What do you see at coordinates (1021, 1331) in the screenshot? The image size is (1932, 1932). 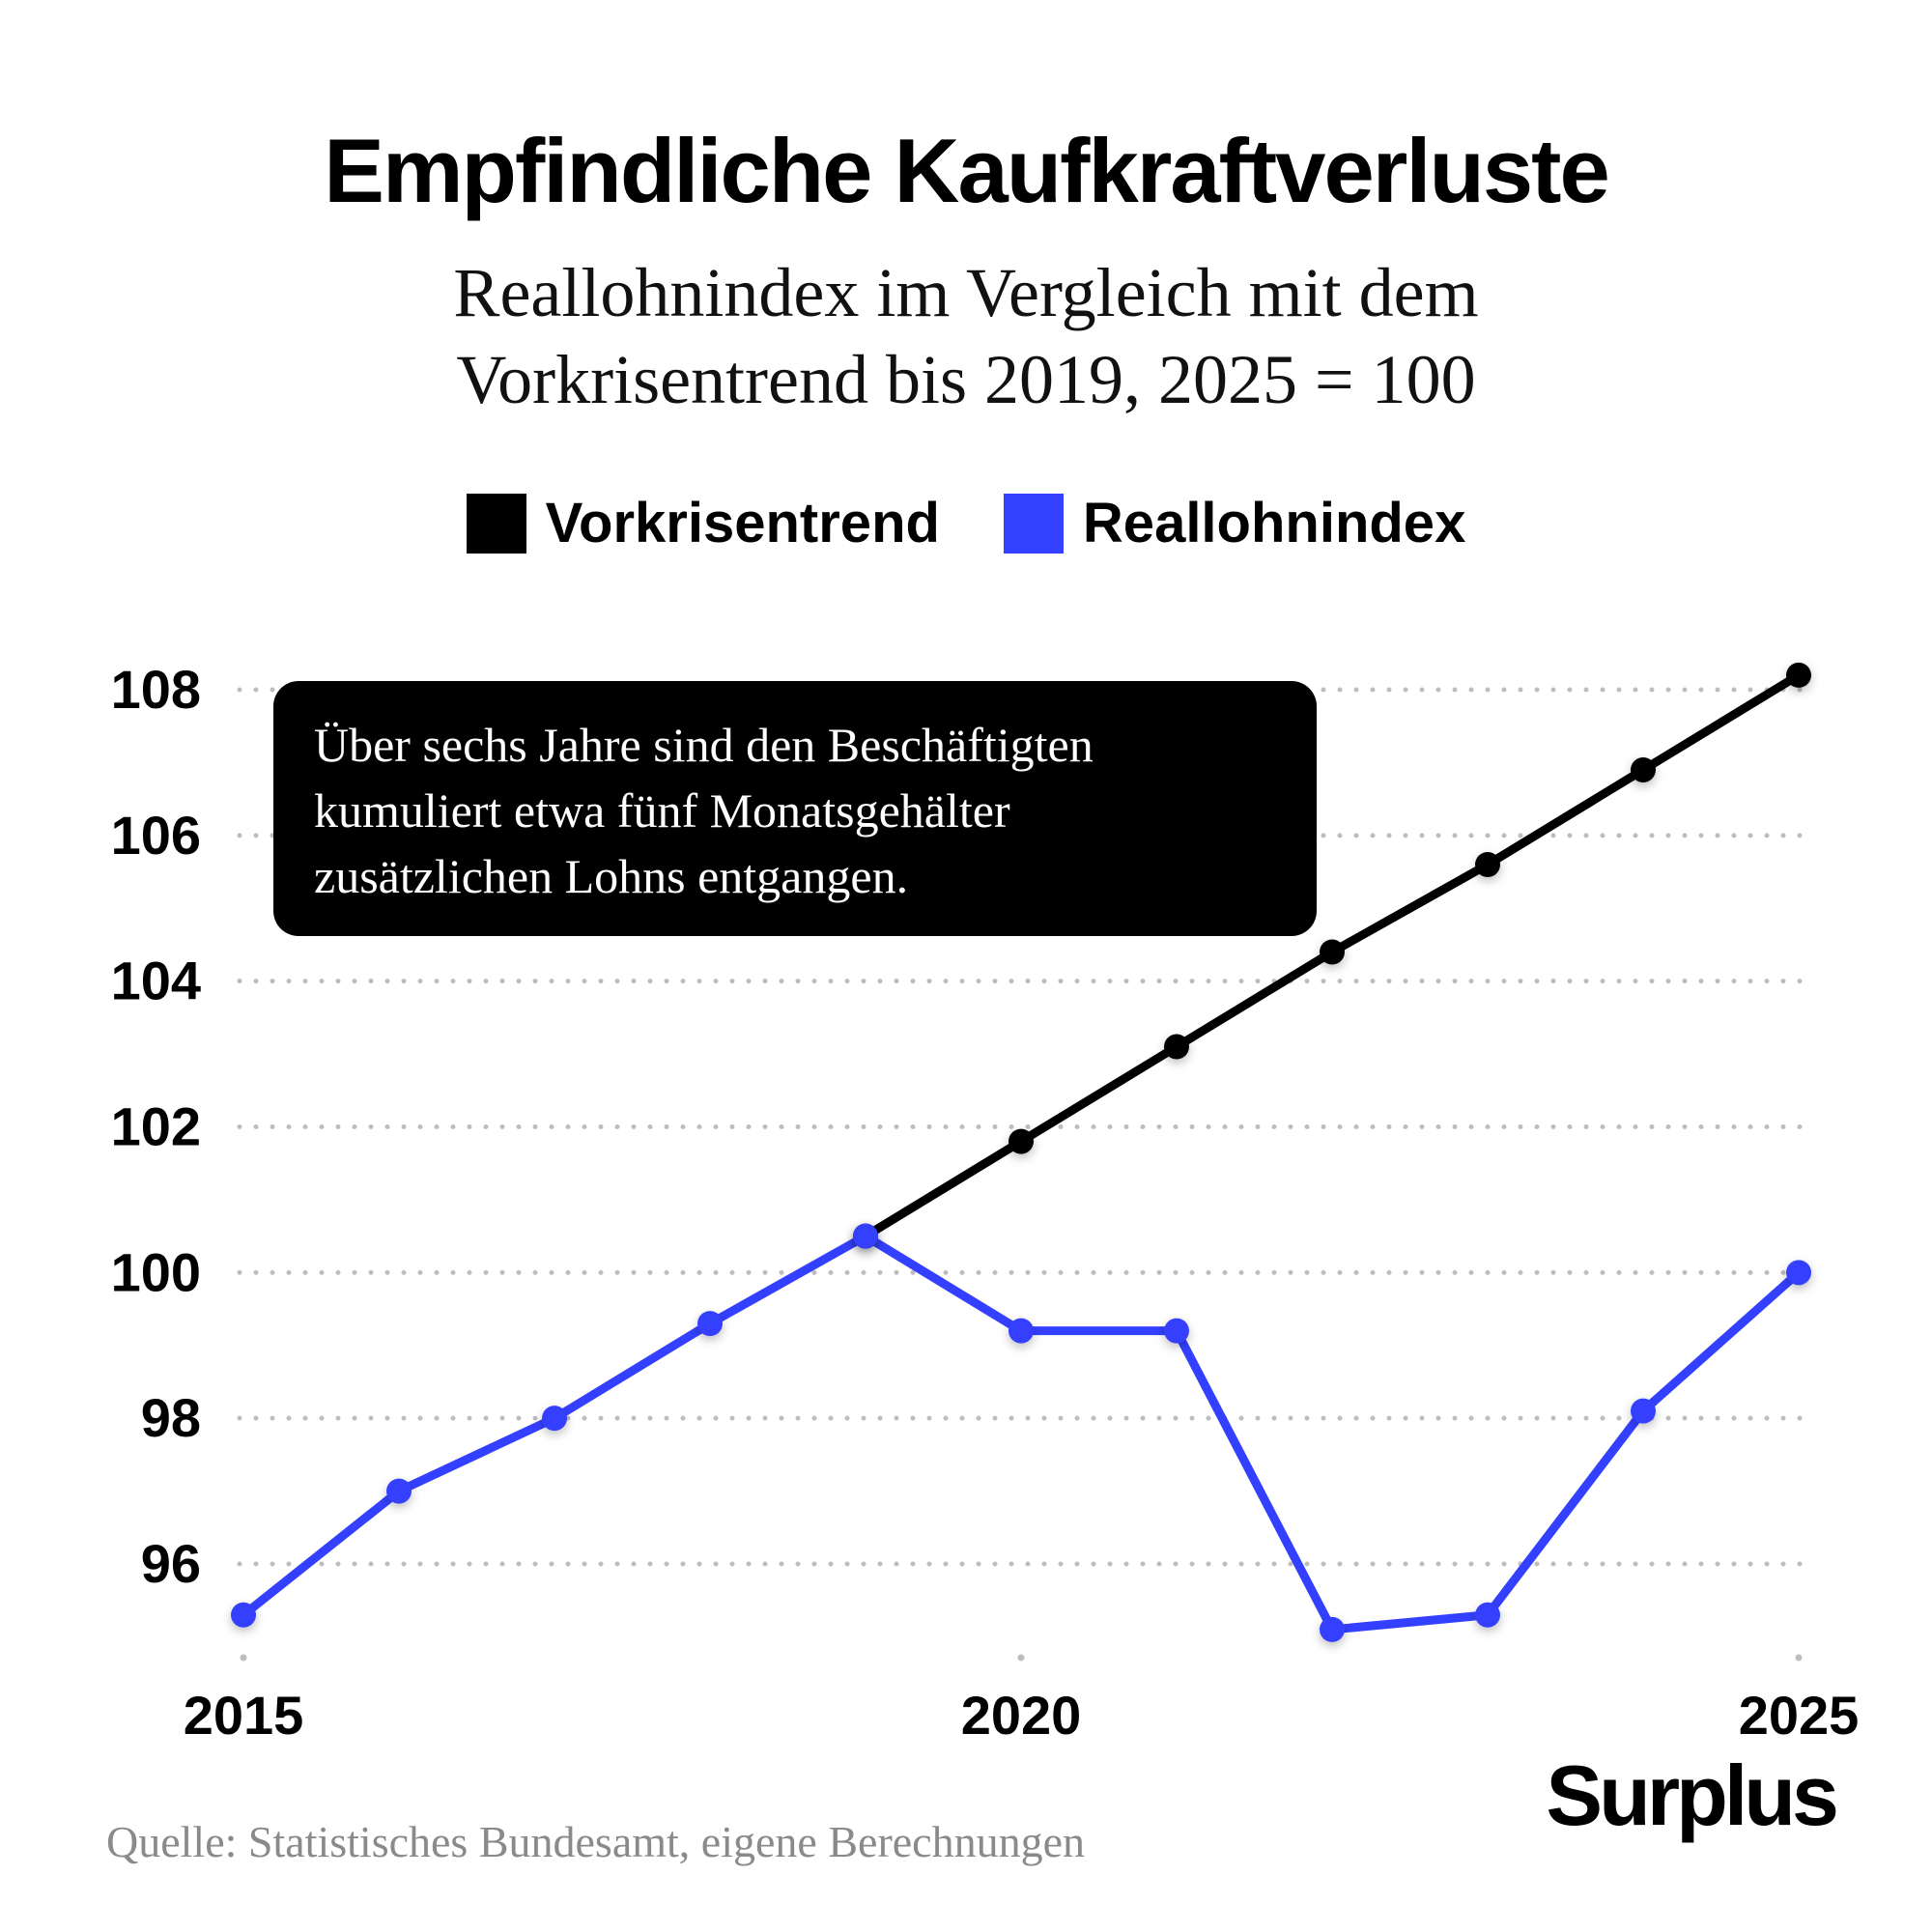 I see `data-point-reallohnindex-2020` at bounding box center [1021, 1331].